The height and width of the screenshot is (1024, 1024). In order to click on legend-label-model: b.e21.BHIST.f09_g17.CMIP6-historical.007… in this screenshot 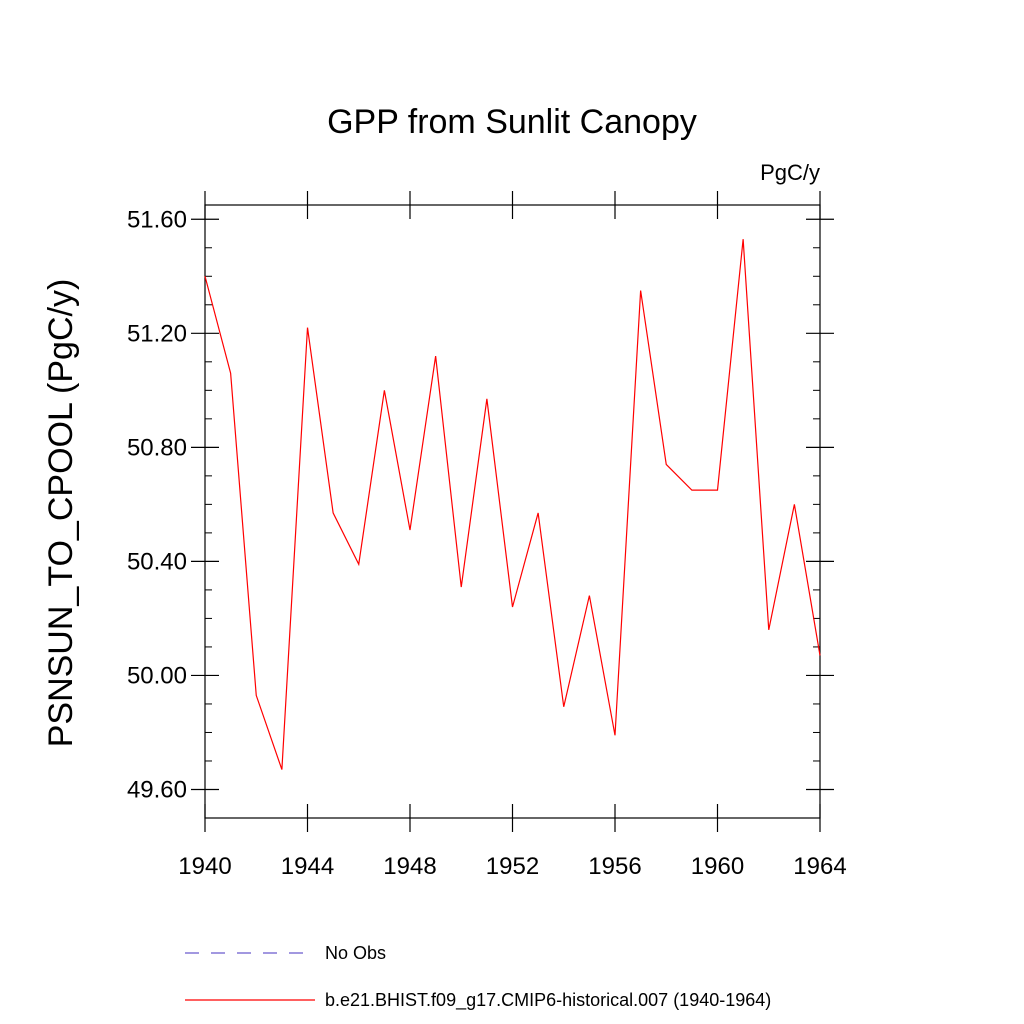, I will do `click(548, 1000)`.